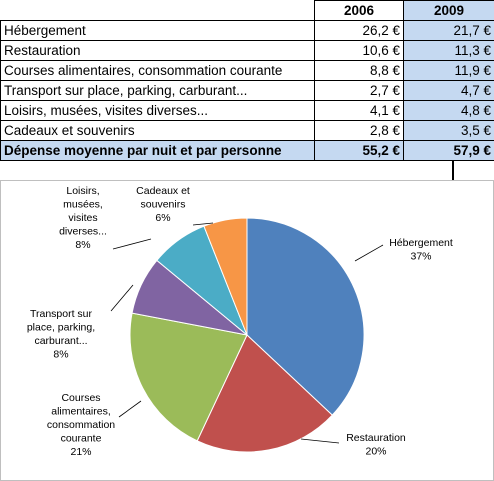 Image resolution: width=494 pixels, height=481 pixels. Describe the element at coordinates (448, 150) in the screenshot. I see `total-value-2009: 57,9 €` at that location.